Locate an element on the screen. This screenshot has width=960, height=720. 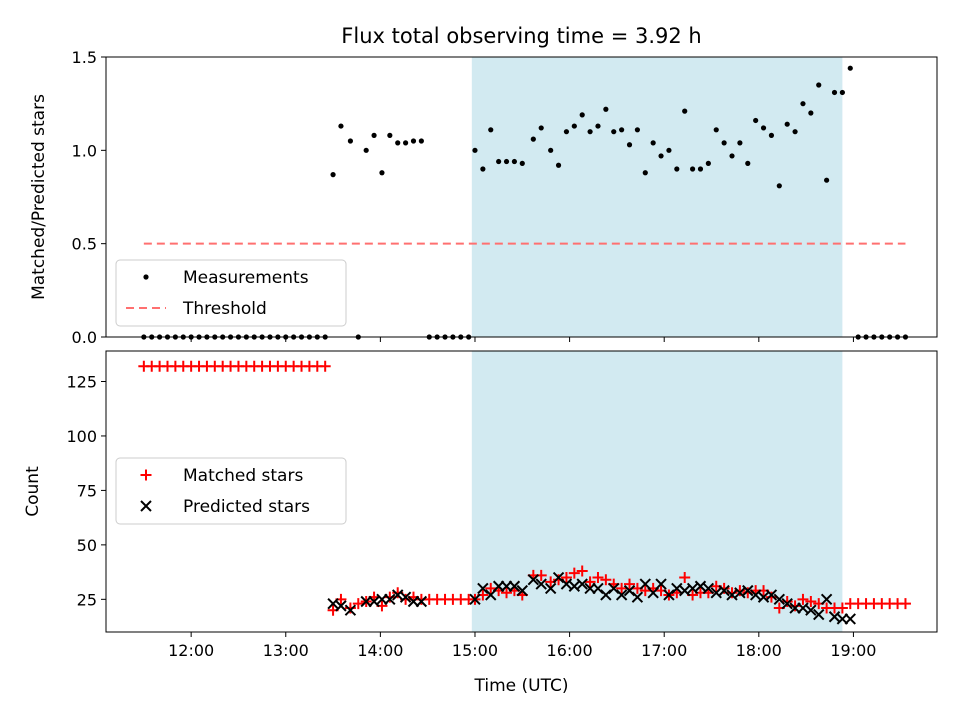
count-legend: Matched stars Predicted stars is located at coordinates (231, 491).